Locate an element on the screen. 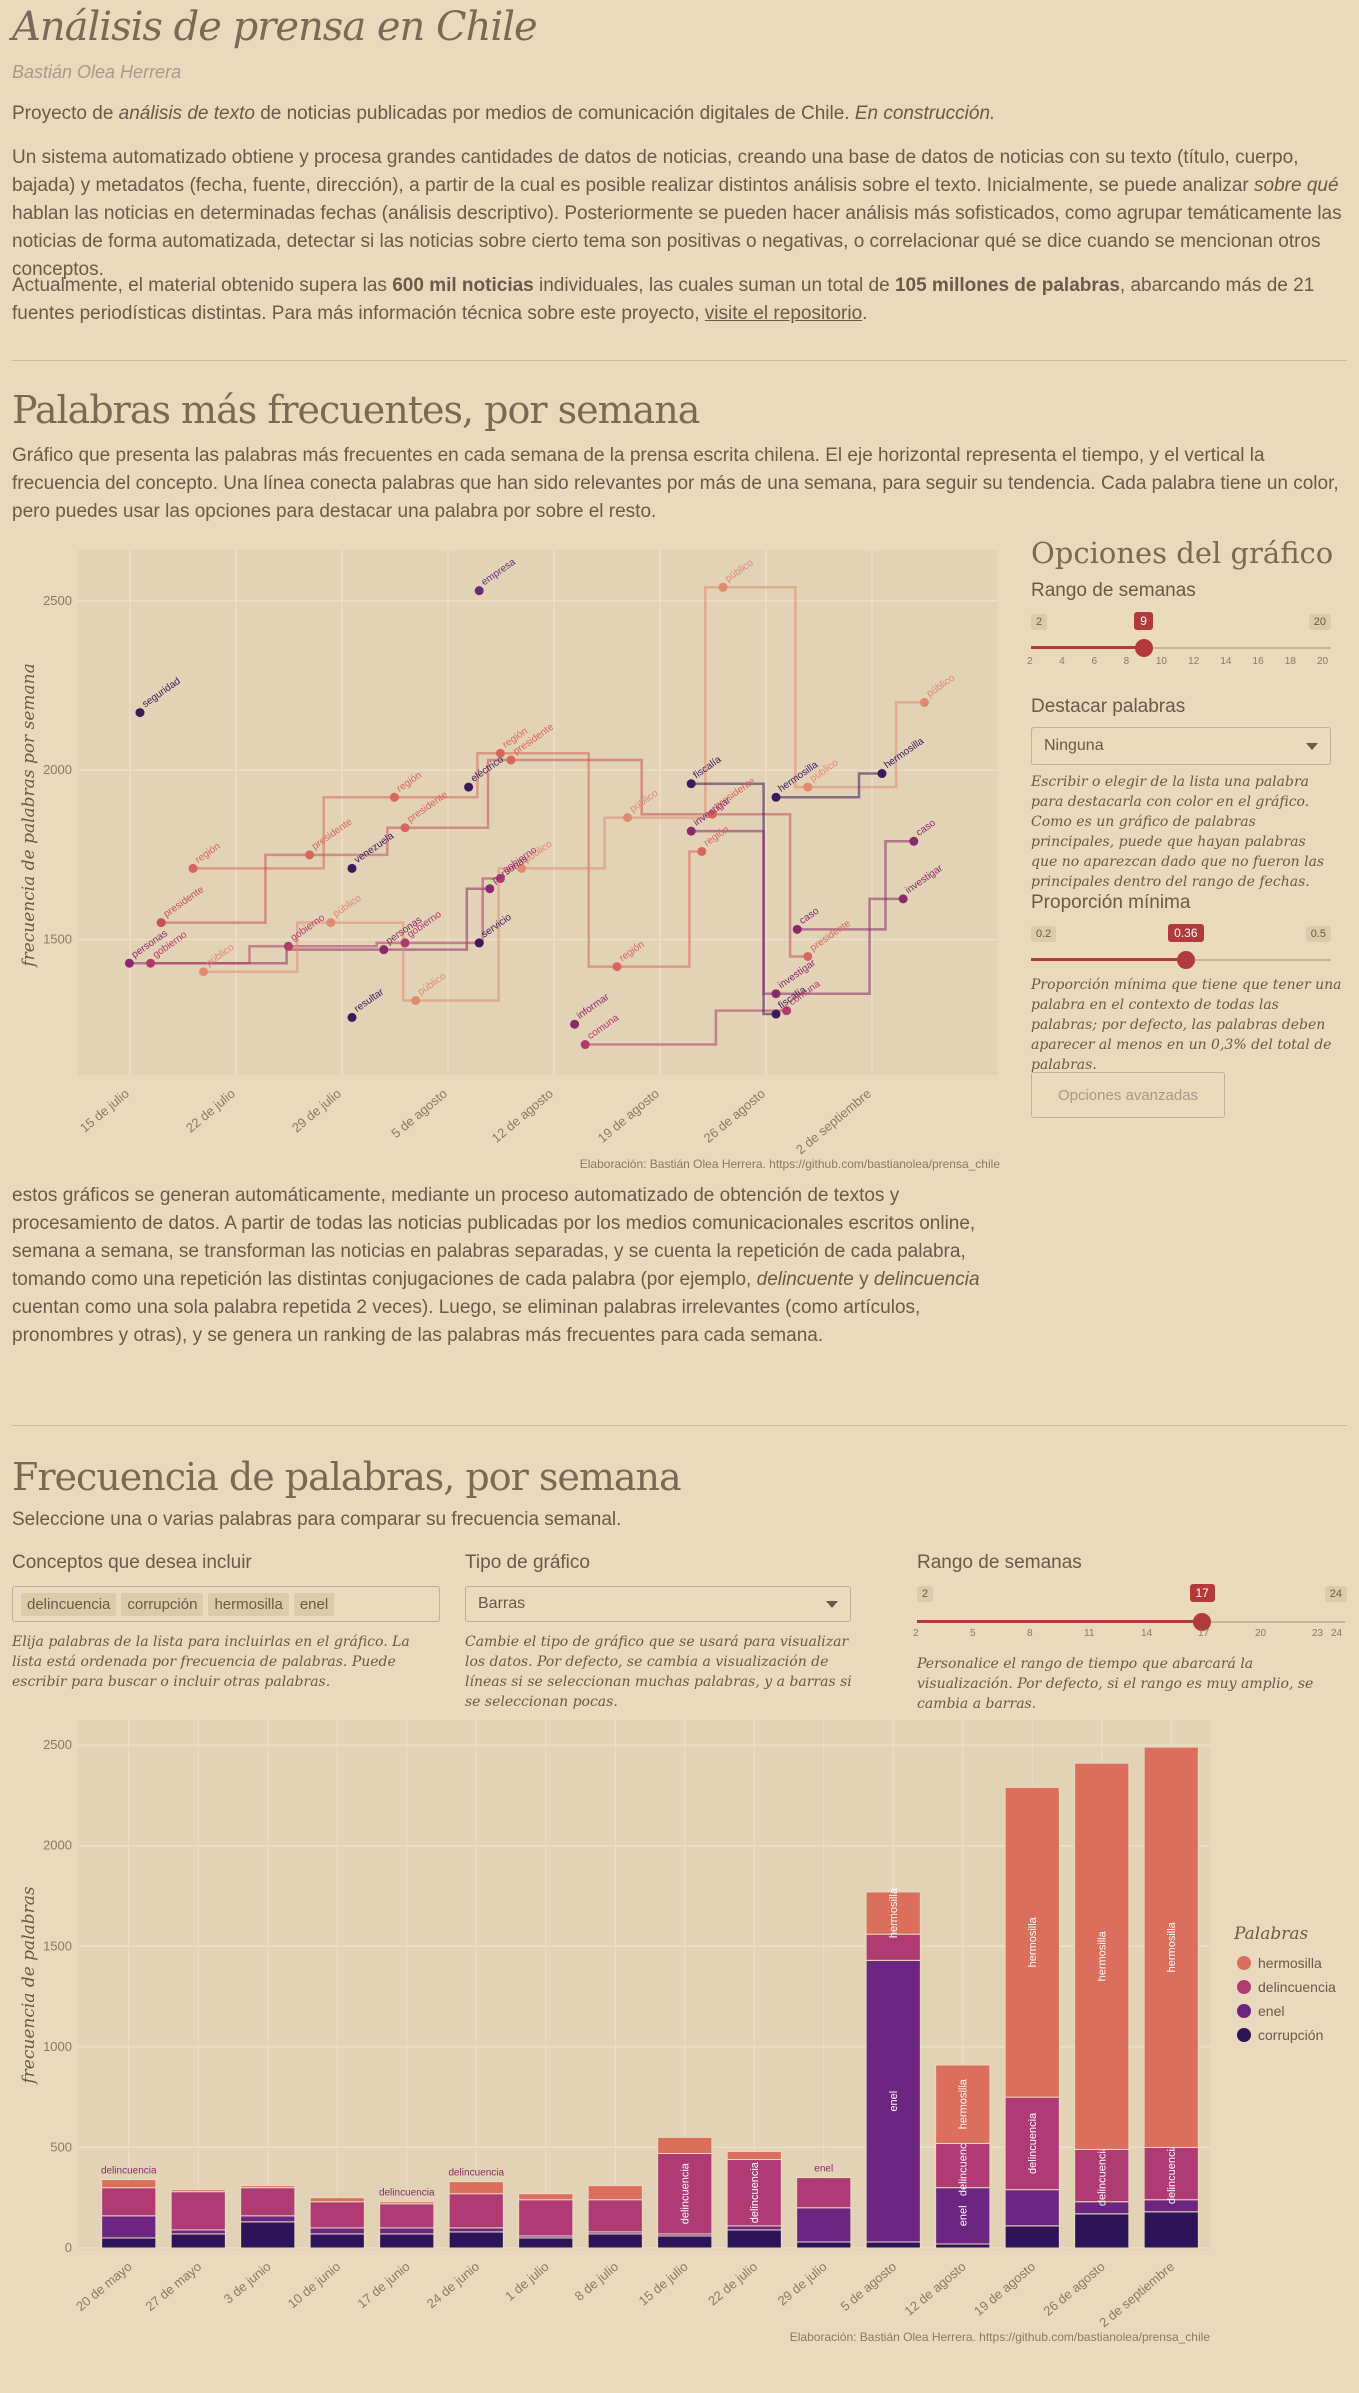  bar-label: hermosilla is located at coordinates (1103, 1955).